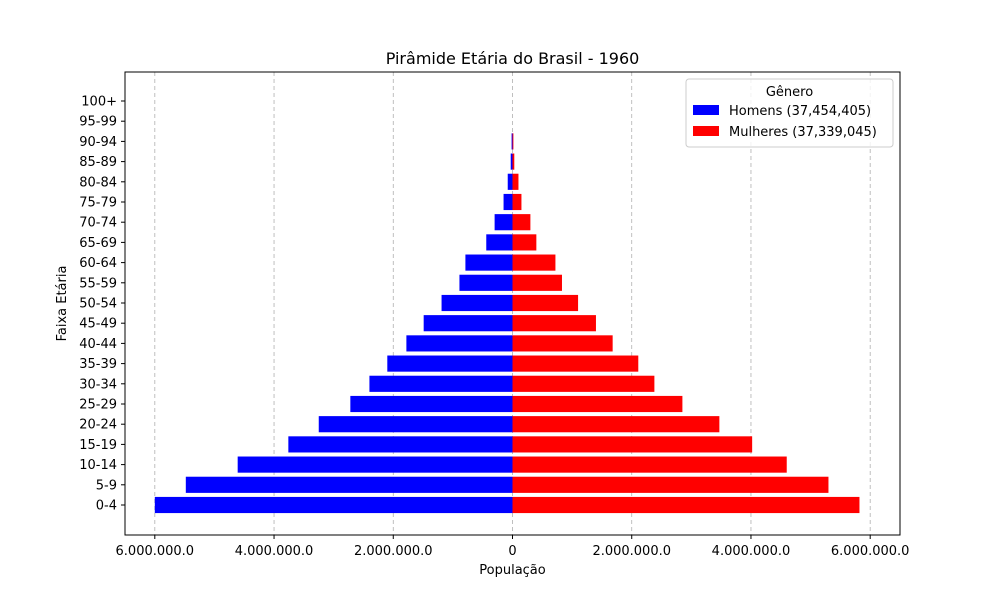 Image resolution: width=1000 pixels, height=604 pixels. Describe the element at coordinates (98, 283) in the screenshot. I see `y-tick-label: 55-59` at that location.